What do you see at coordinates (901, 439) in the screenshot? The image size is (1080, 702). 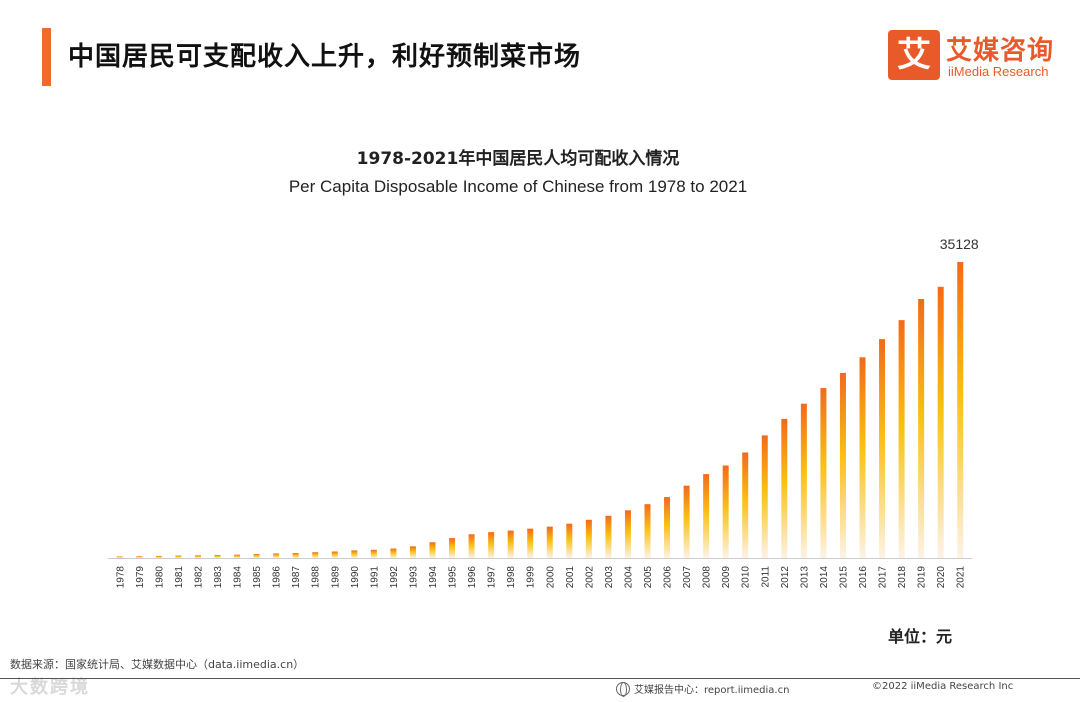 I see `bar-2018` at bounding box center [901, 439].